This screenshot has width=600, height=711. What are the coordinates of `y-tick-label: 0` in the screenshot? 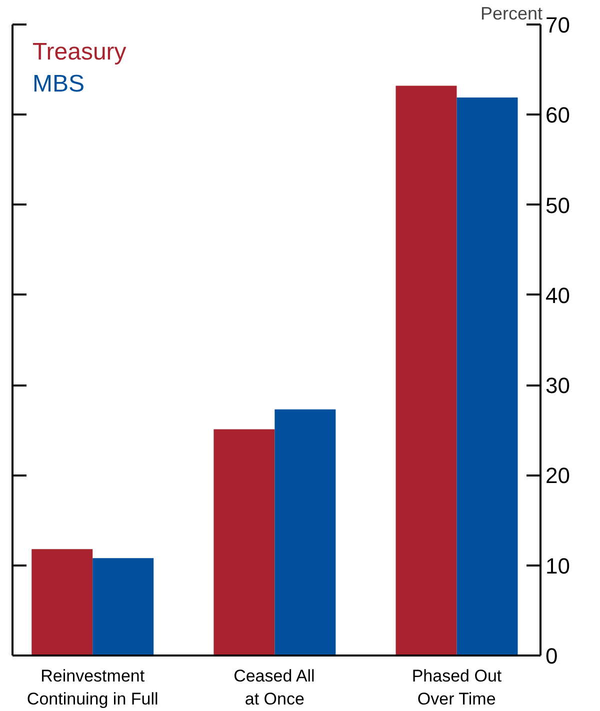 It's located at (552, 656).